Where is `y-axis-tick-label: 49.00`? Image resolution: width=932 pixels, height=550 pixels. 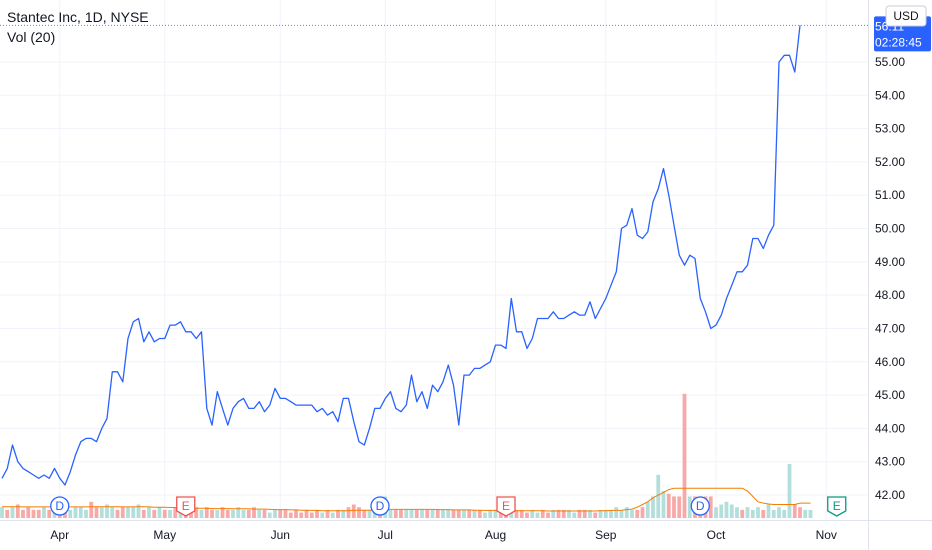 y-axis-tick-label: 49.00 is located at coordinates (890, 262).